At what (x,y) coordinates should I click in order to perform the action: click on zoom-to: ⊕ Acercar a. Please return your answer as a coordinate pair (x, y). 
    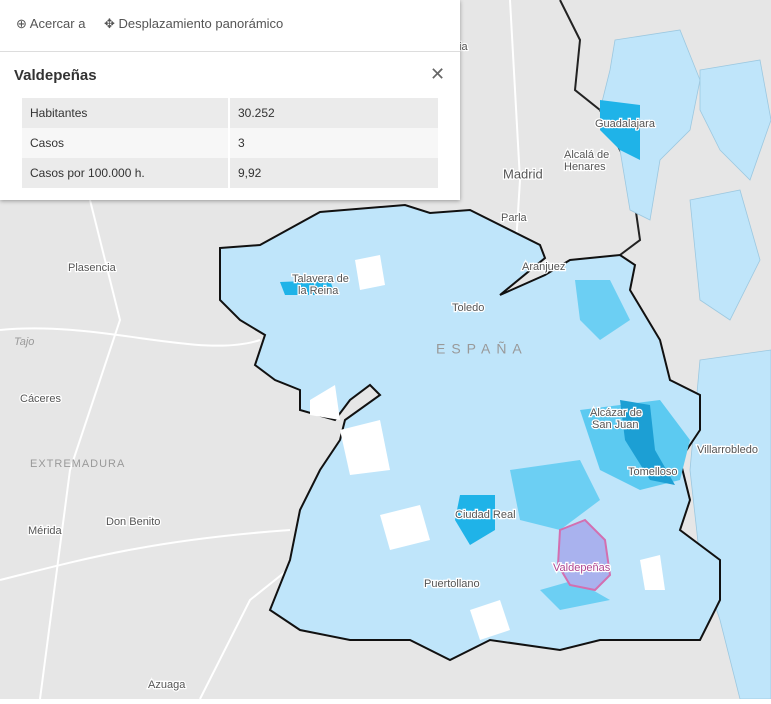
    Looking at the image, I should click on (51, 23).